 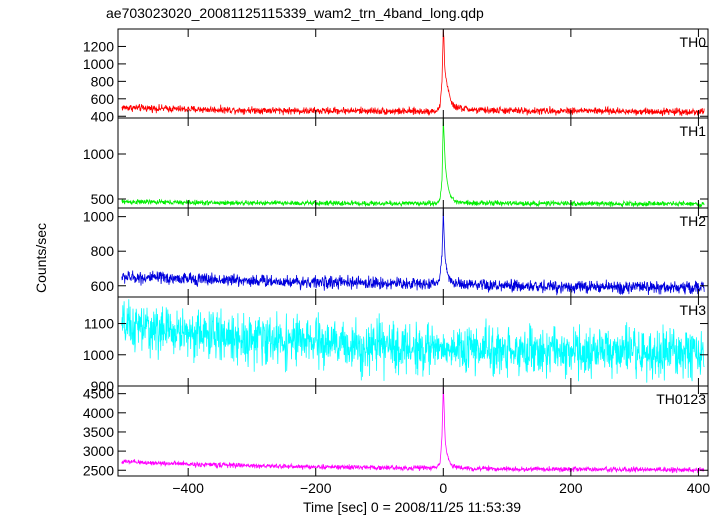 What do you see at coordinates (99, 324) in the screenshot?
I see `y-tick-label: 1100` at bounding box center [99, 324].